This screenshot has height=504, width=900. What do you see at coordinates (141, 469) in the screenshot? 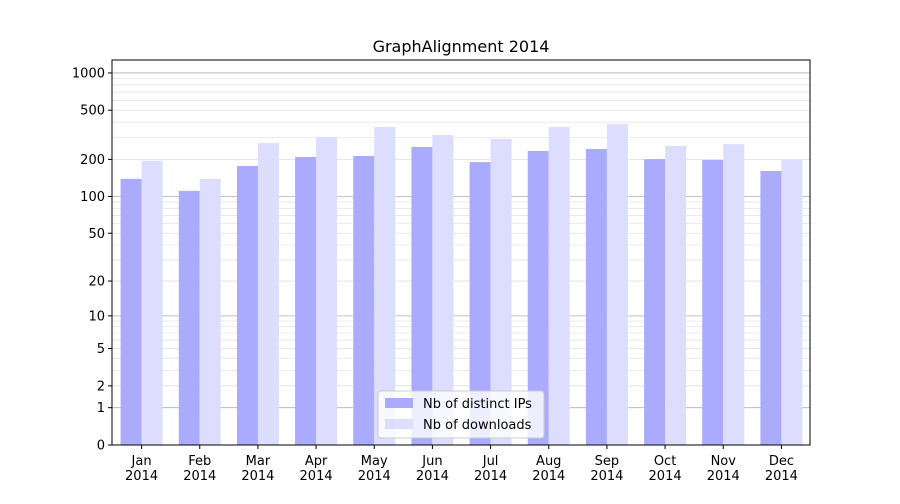
I see `x-tick-label: Jan 2014` at bounding box center [141, 469].